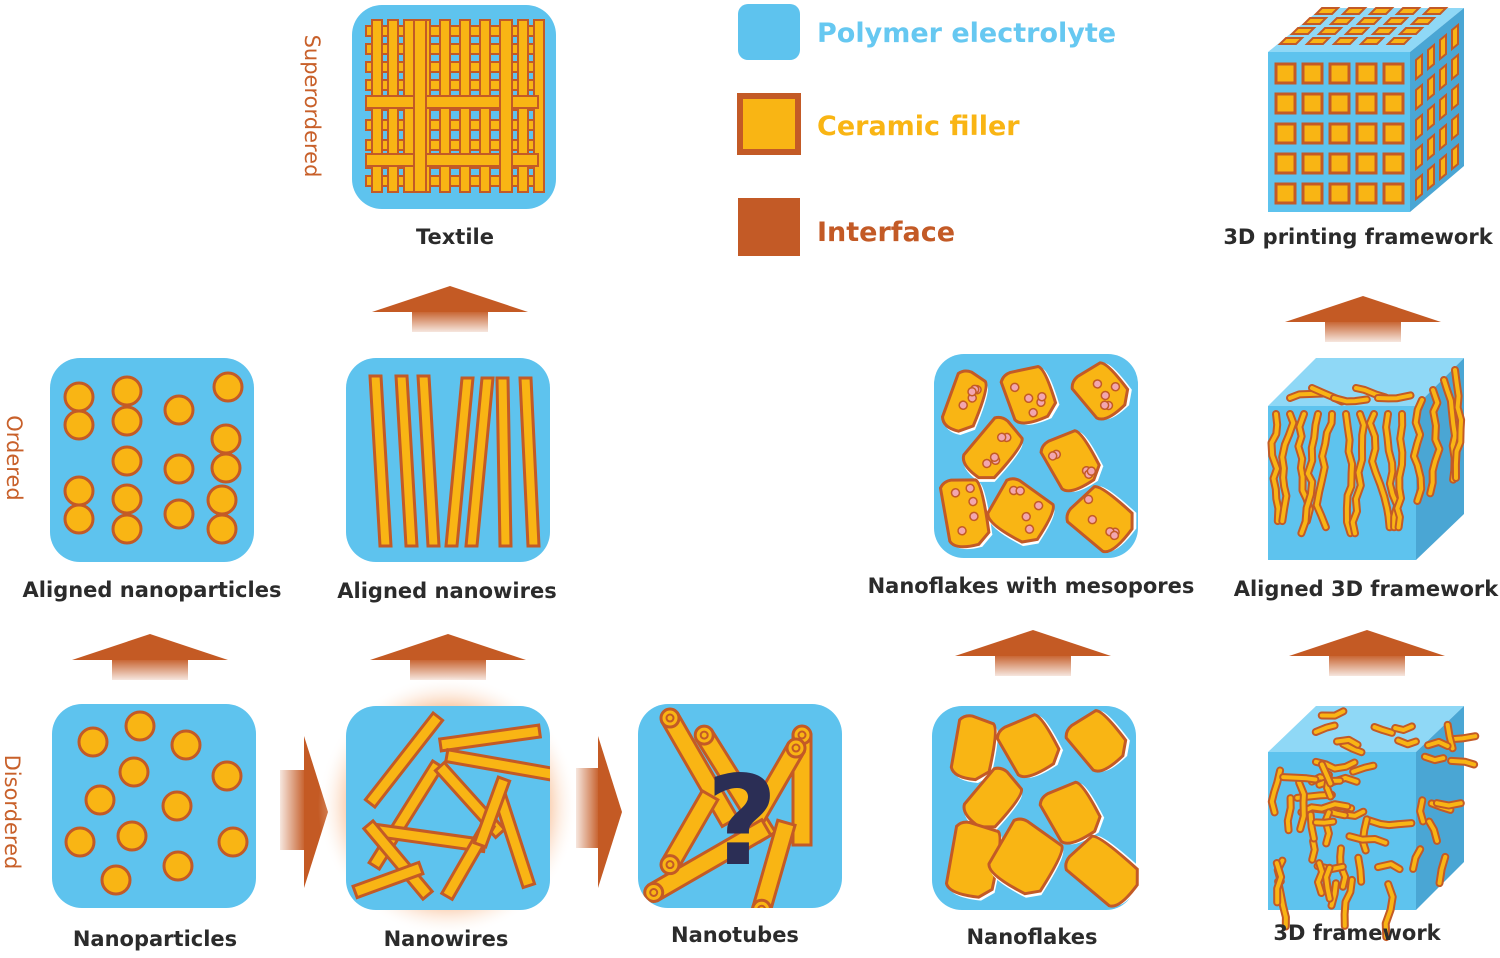  I want to click on nanotube-hole, so click(796, 748).